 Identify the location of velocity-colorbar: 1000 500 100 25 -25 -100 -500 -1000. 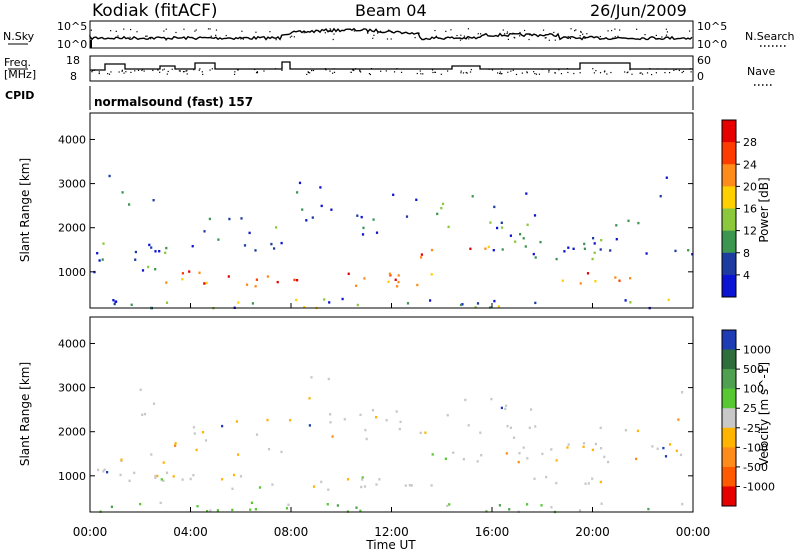
(748, 418).